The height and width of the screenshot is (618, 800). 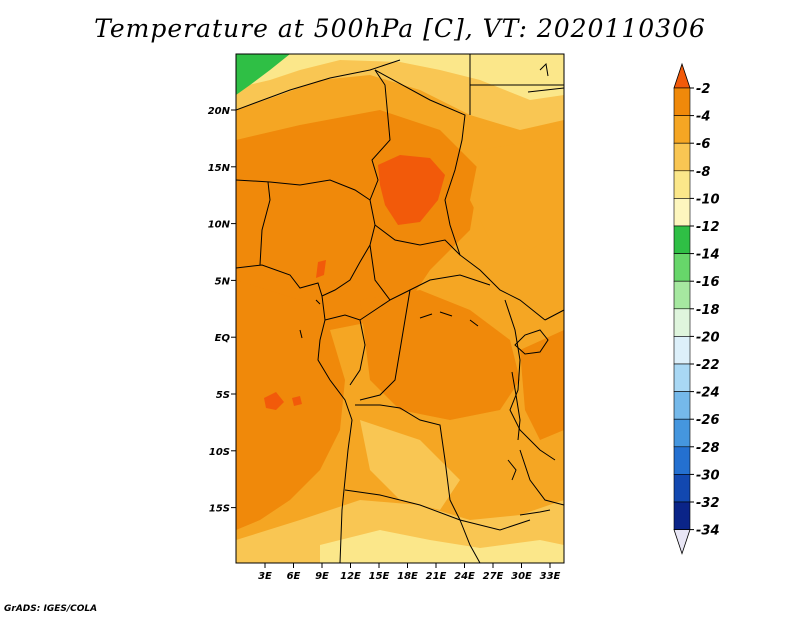 I want to click on border-zambia-east, so click(x=541, y=477).